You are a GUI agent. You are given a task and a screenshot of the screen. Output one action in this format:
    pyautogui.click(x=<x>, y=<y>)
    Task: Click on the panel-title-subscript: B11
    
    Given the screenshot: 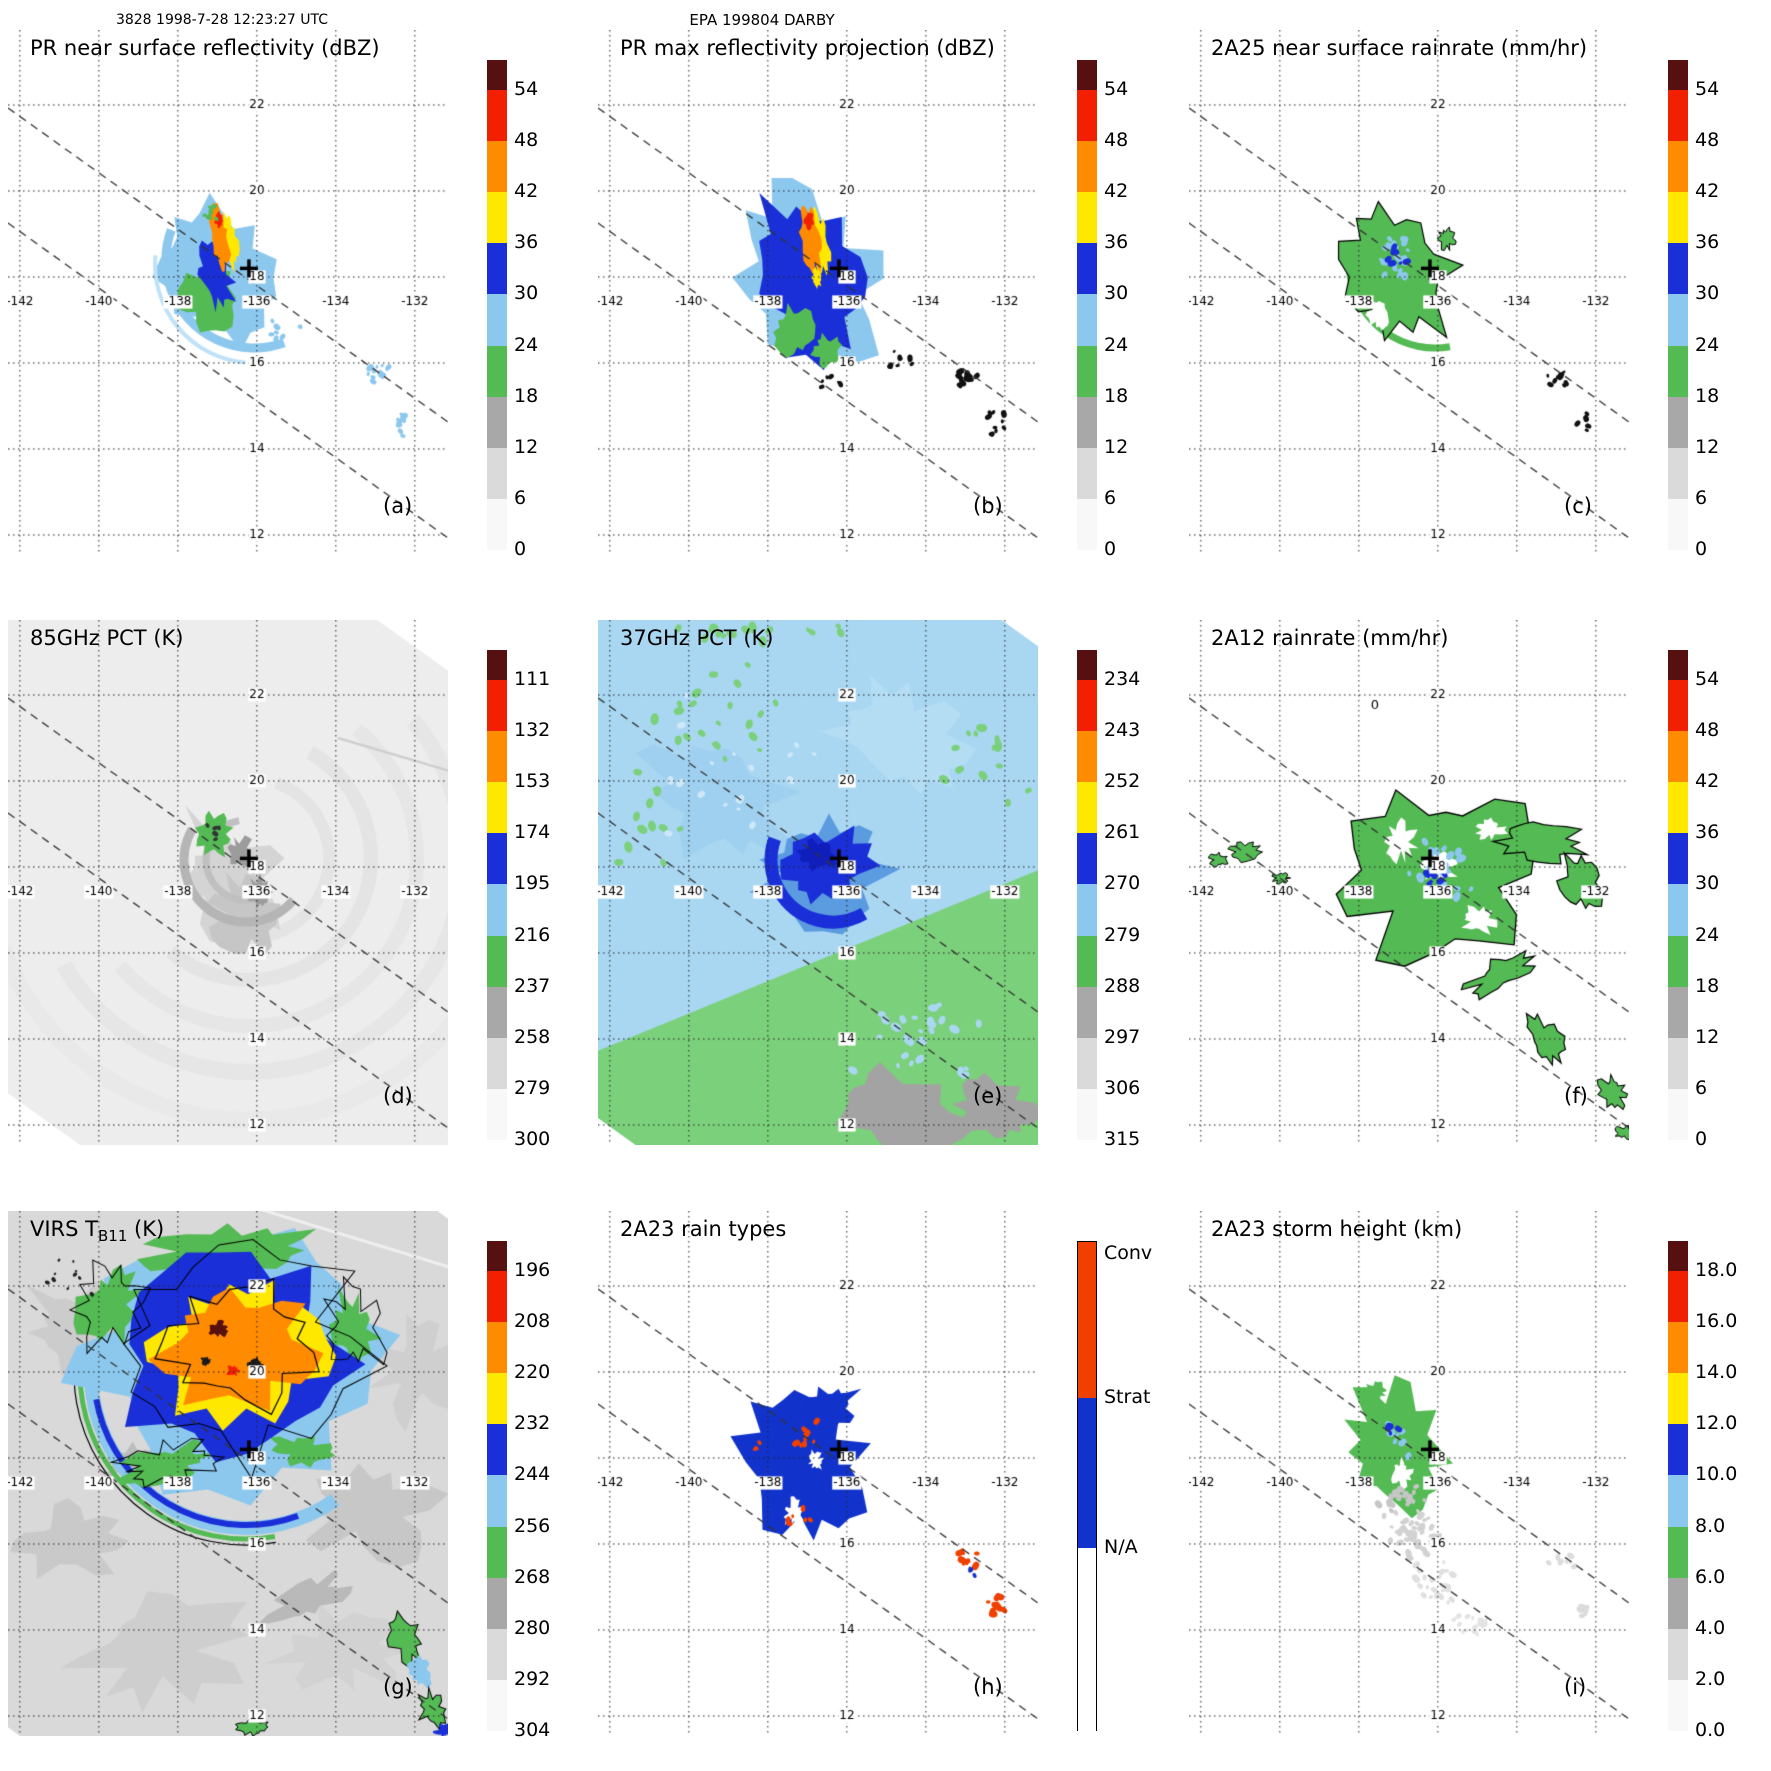 What is the action you would take?
    pyautogui.click(x=112, y=1236)
    